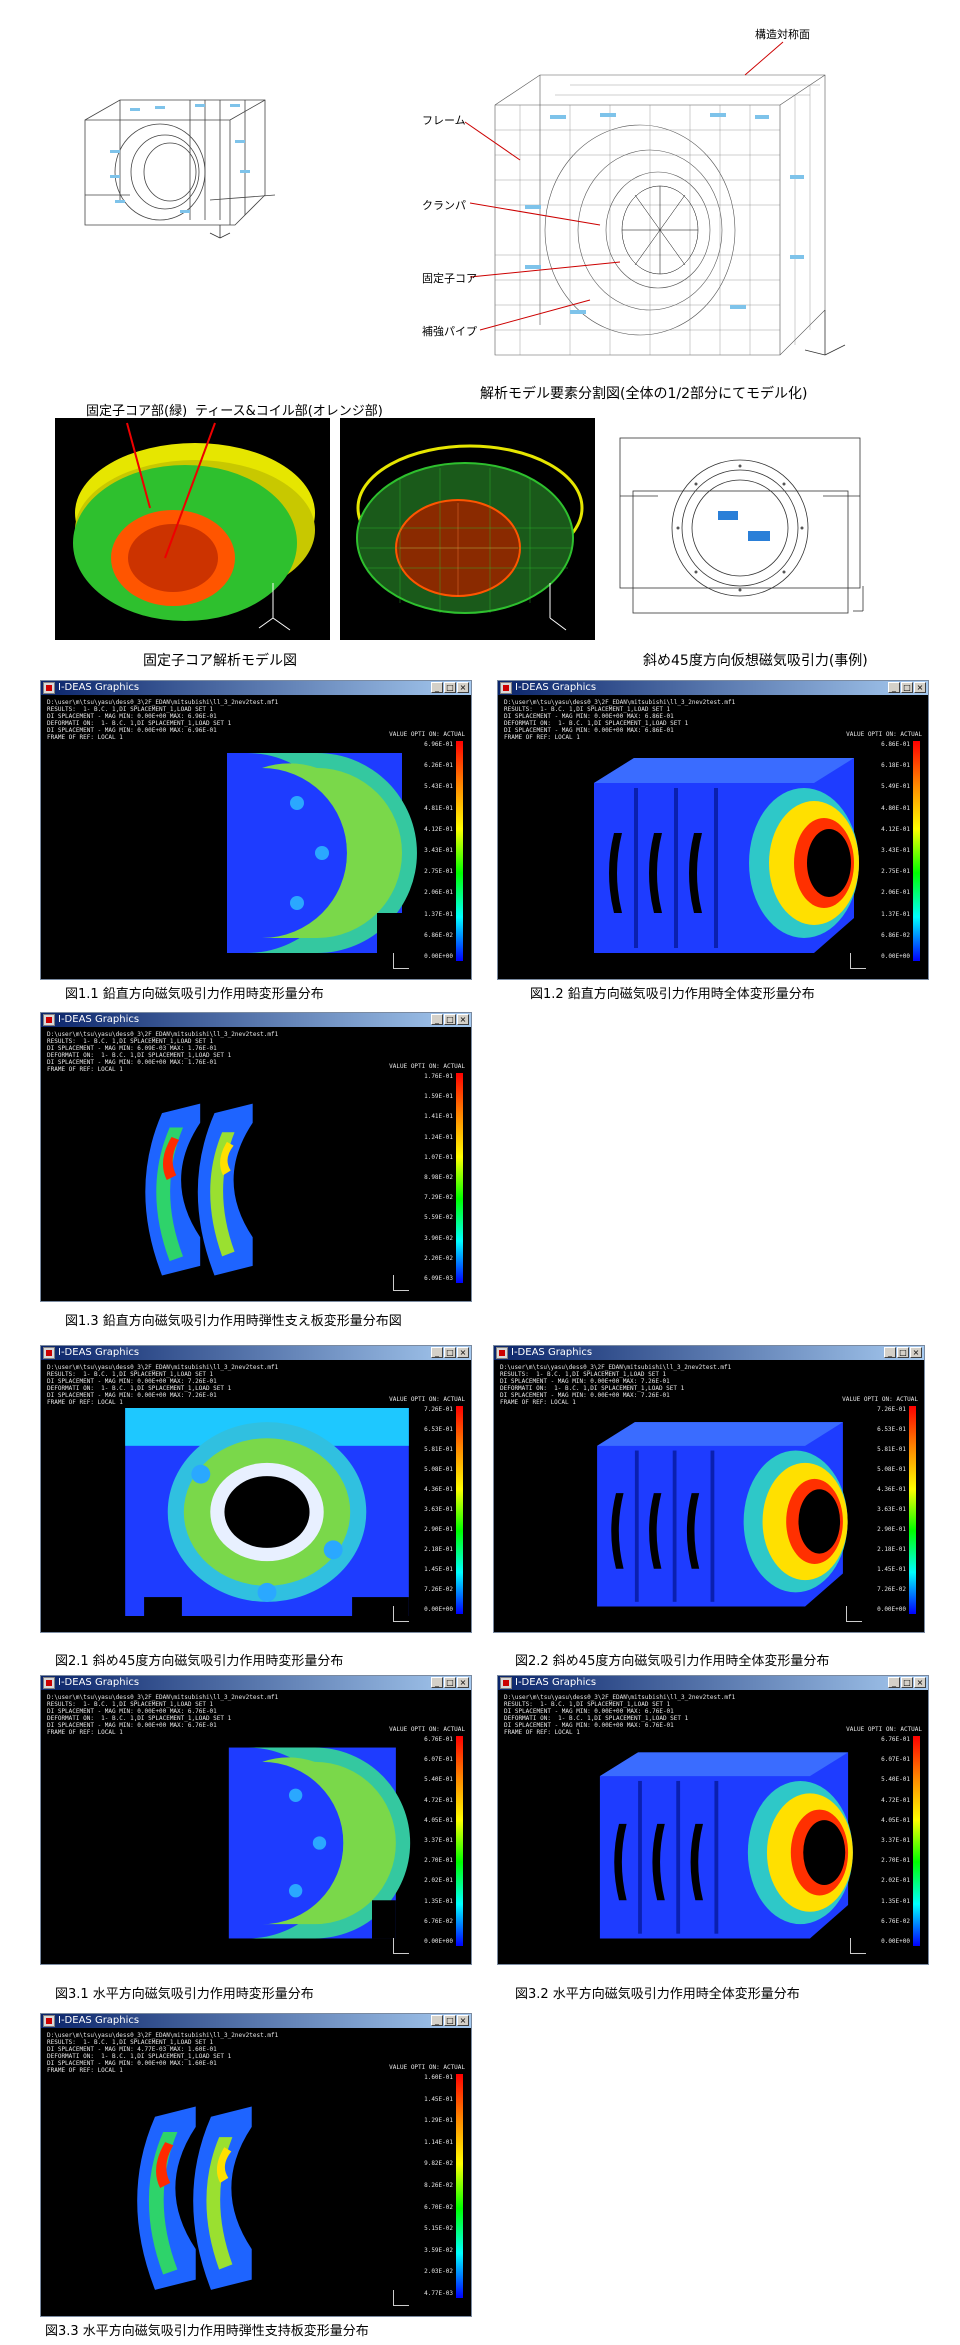 This screenshot has height=2345, width=960. I want to click on scale-tick-label: 4.12E-01, so click(438, 829).